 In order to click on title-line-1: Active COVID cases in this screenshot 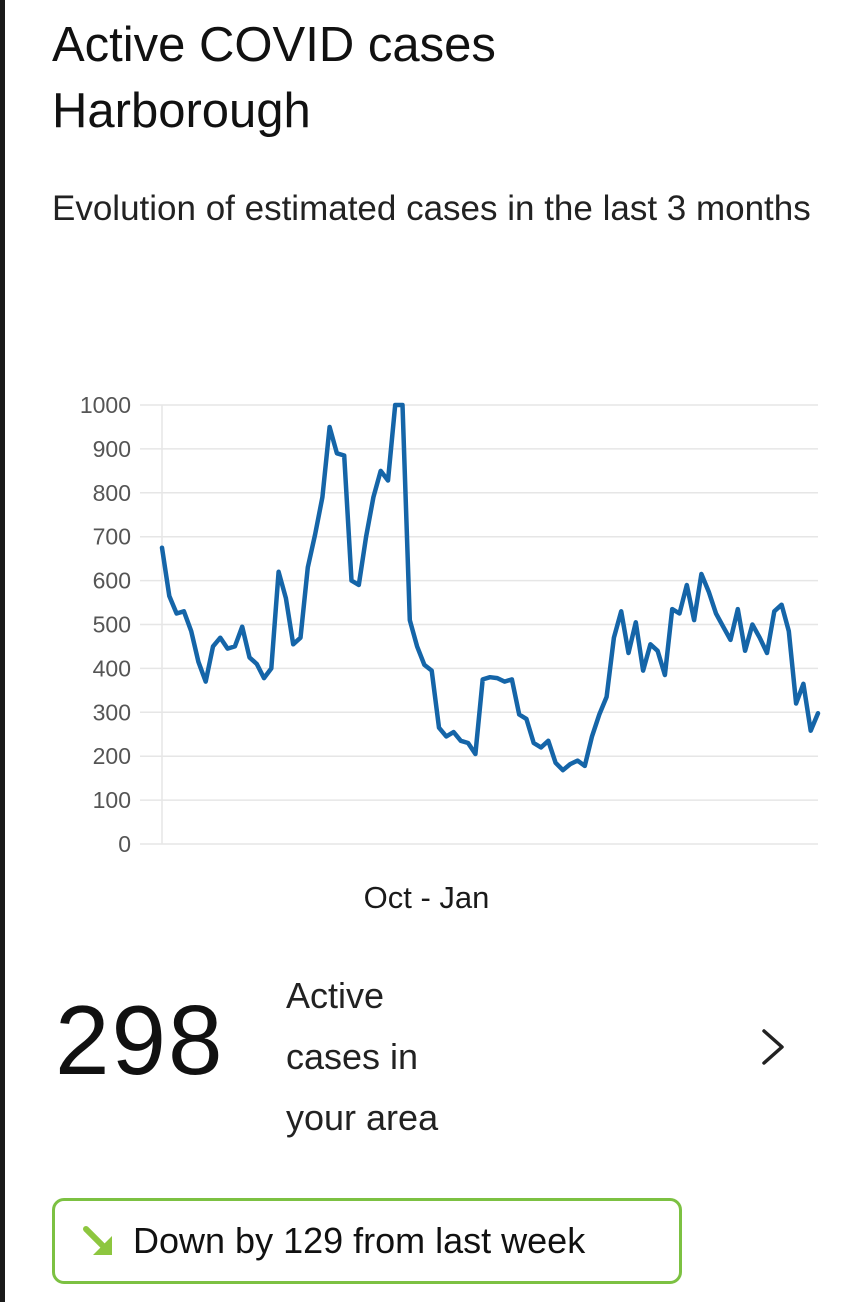, I will do `click(274, 45)`.